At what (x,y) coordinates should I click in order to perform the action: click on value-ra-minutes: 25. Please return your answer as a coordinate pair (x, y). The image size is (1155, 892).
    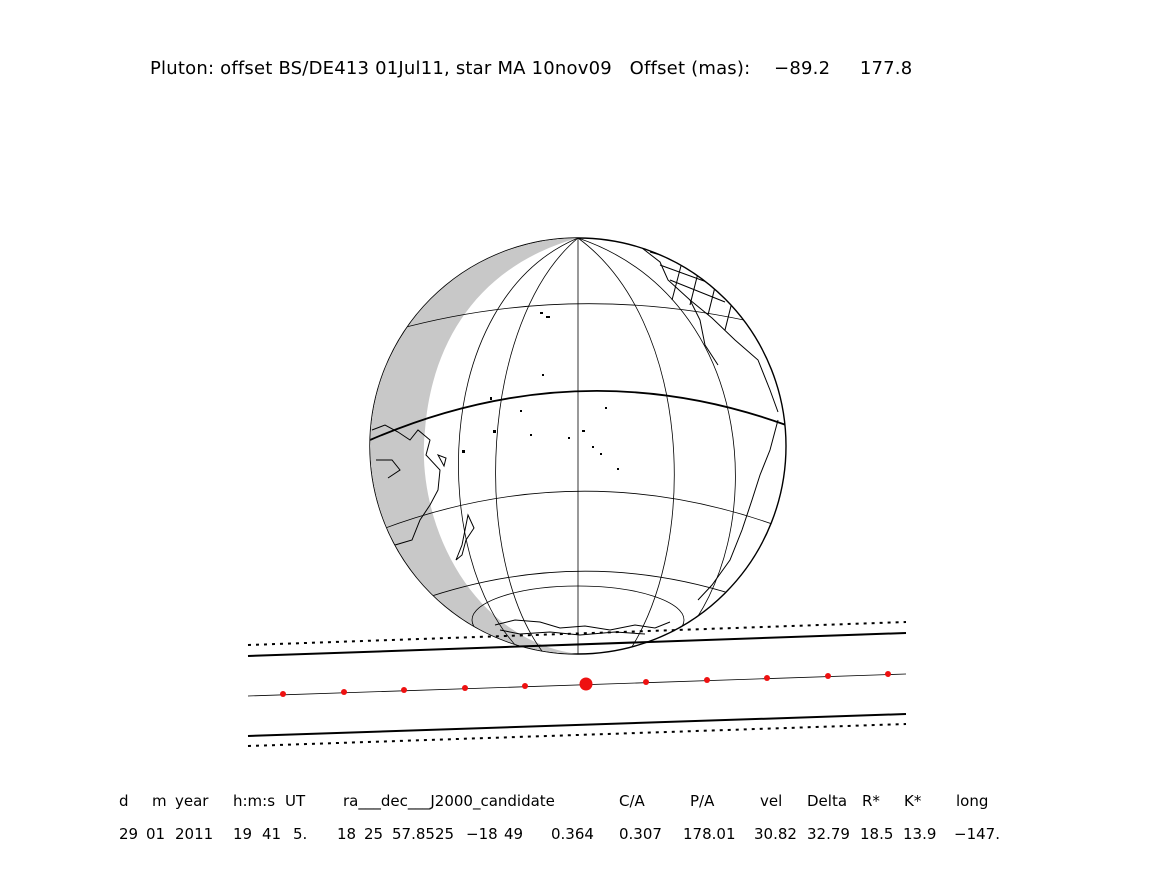
    Looking at the image, I should click on (374, 834).